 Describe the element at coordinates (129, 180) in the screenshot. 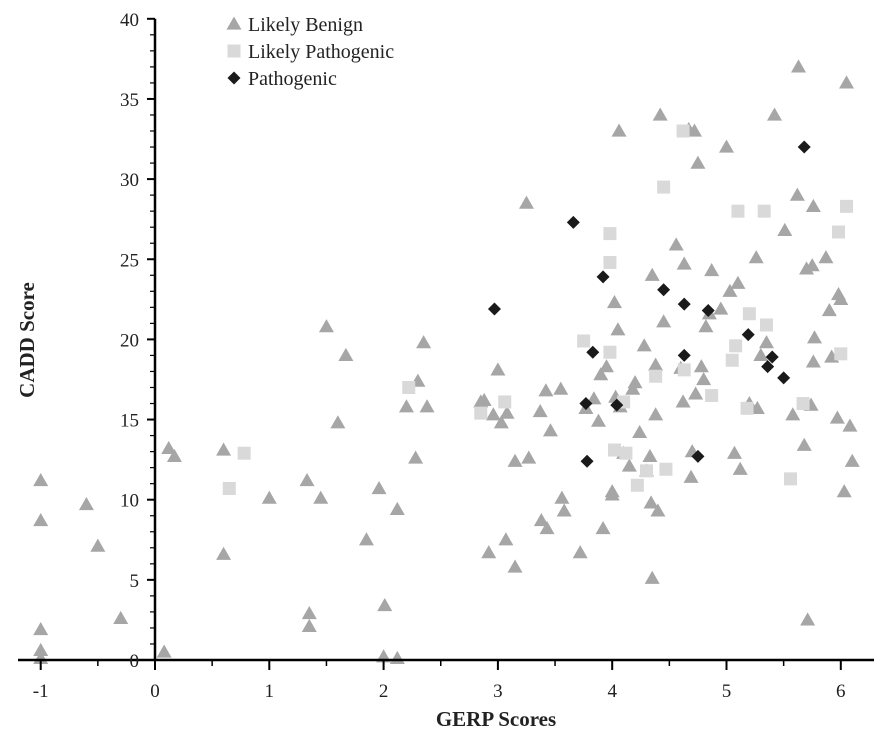

I see `y-tick-label: 30` at that location.